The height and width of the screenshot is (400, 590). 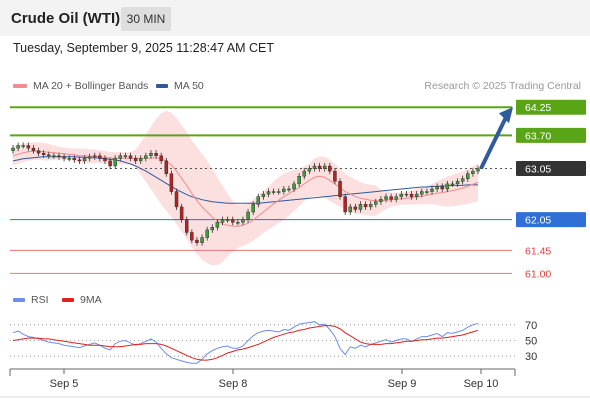 I want to click on credit-text: Research © 2025 Trading Central, so click(x=502, y=86).